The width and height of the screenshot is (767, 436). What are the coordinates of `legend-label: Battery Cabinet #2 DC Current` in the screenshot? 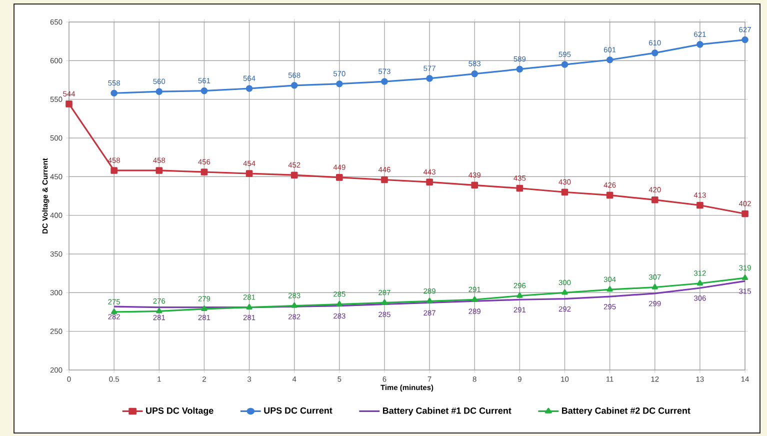 It's located at (626, 411).